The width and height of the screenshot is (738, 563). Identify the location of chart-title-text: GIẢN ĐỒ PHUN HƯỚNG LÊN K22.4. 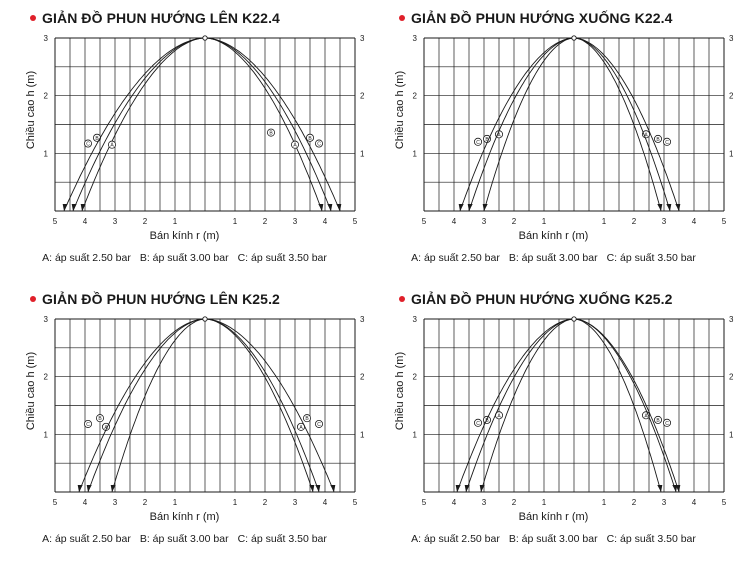
(161, 18).